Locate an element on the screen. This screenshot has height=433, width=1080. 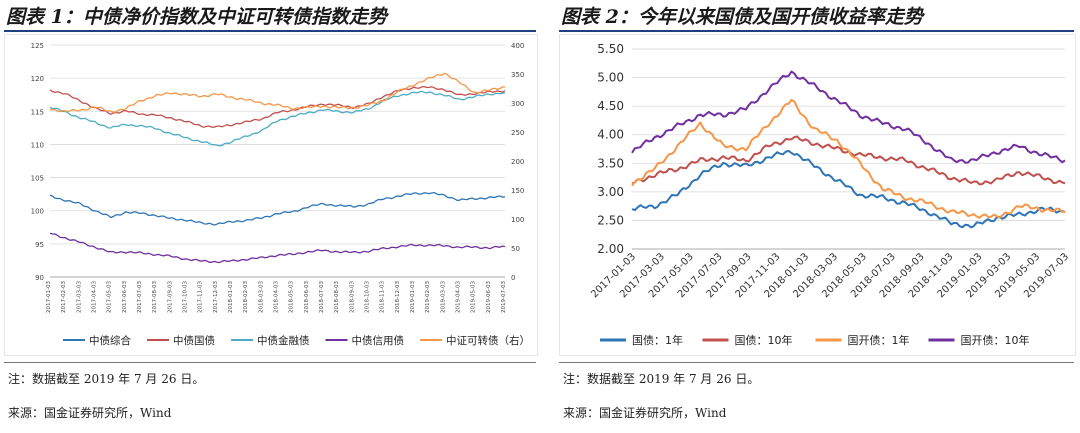
left-y2-tick-label: 250 is located at coordinates (517, 133).